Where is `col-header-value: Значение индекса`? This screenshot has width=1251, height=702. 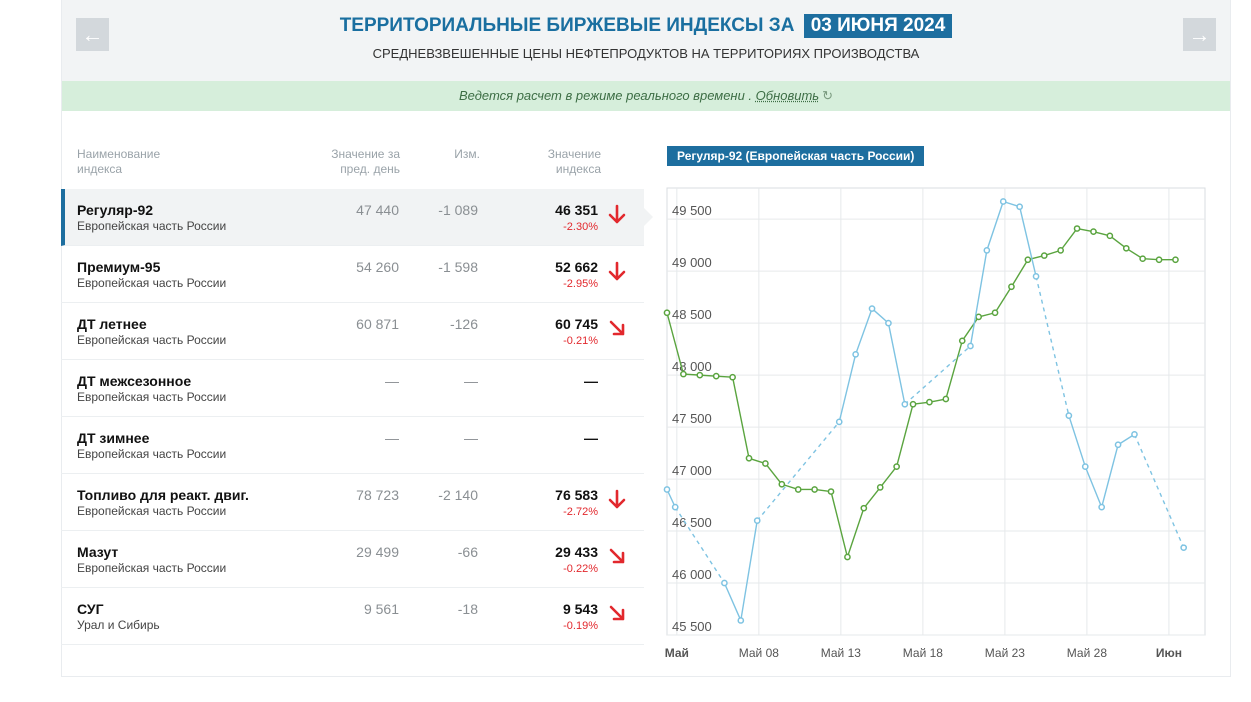 col-header-value: Значение индекса is located at coordinates (560, 162).